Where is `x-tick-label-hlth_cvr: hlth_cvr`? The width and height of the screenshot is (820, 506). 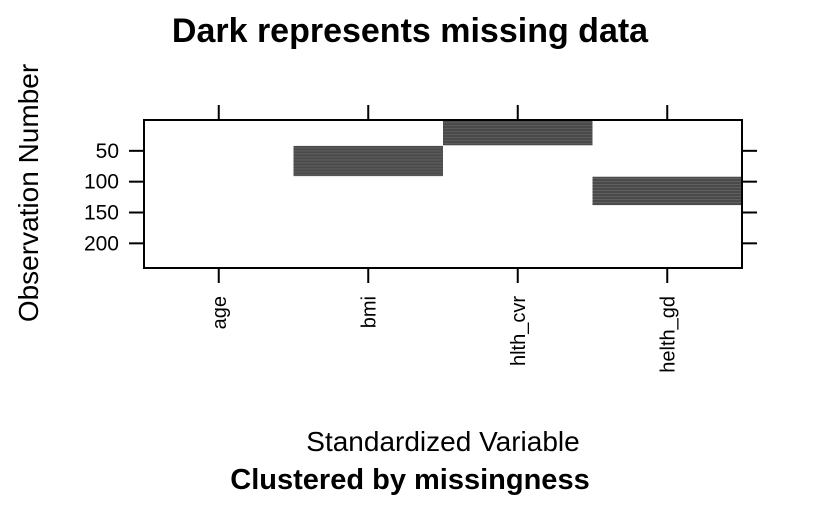
x-tick-label-hlth_cvr: hlth_cvr is located at coordinates (519, 331).